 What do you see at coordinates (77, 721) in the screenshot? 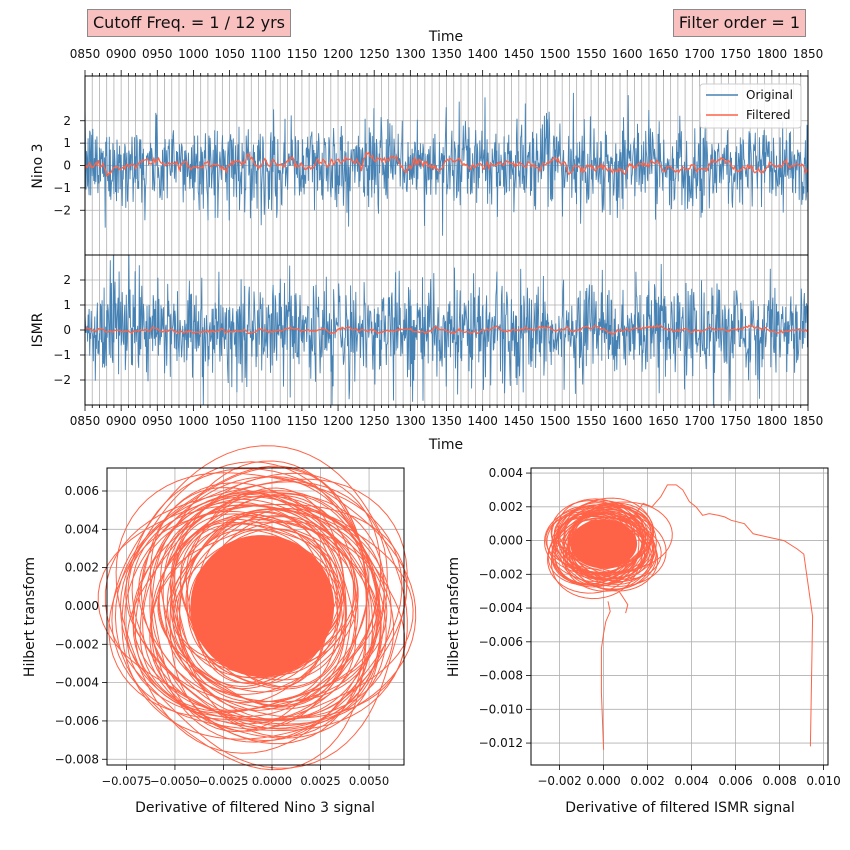
I see `y-tick-label: −0.006` at bounding box center [77, 721].